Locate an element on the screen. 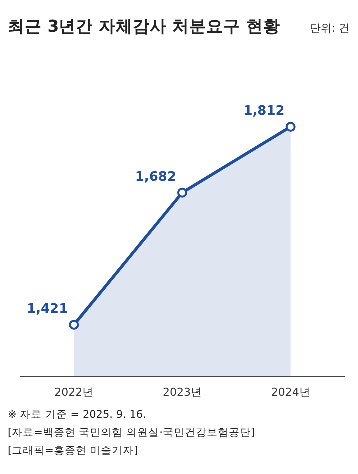 The image size is (358, 474). x-tick-label: 2022년 is located at coordinates (74, 392).